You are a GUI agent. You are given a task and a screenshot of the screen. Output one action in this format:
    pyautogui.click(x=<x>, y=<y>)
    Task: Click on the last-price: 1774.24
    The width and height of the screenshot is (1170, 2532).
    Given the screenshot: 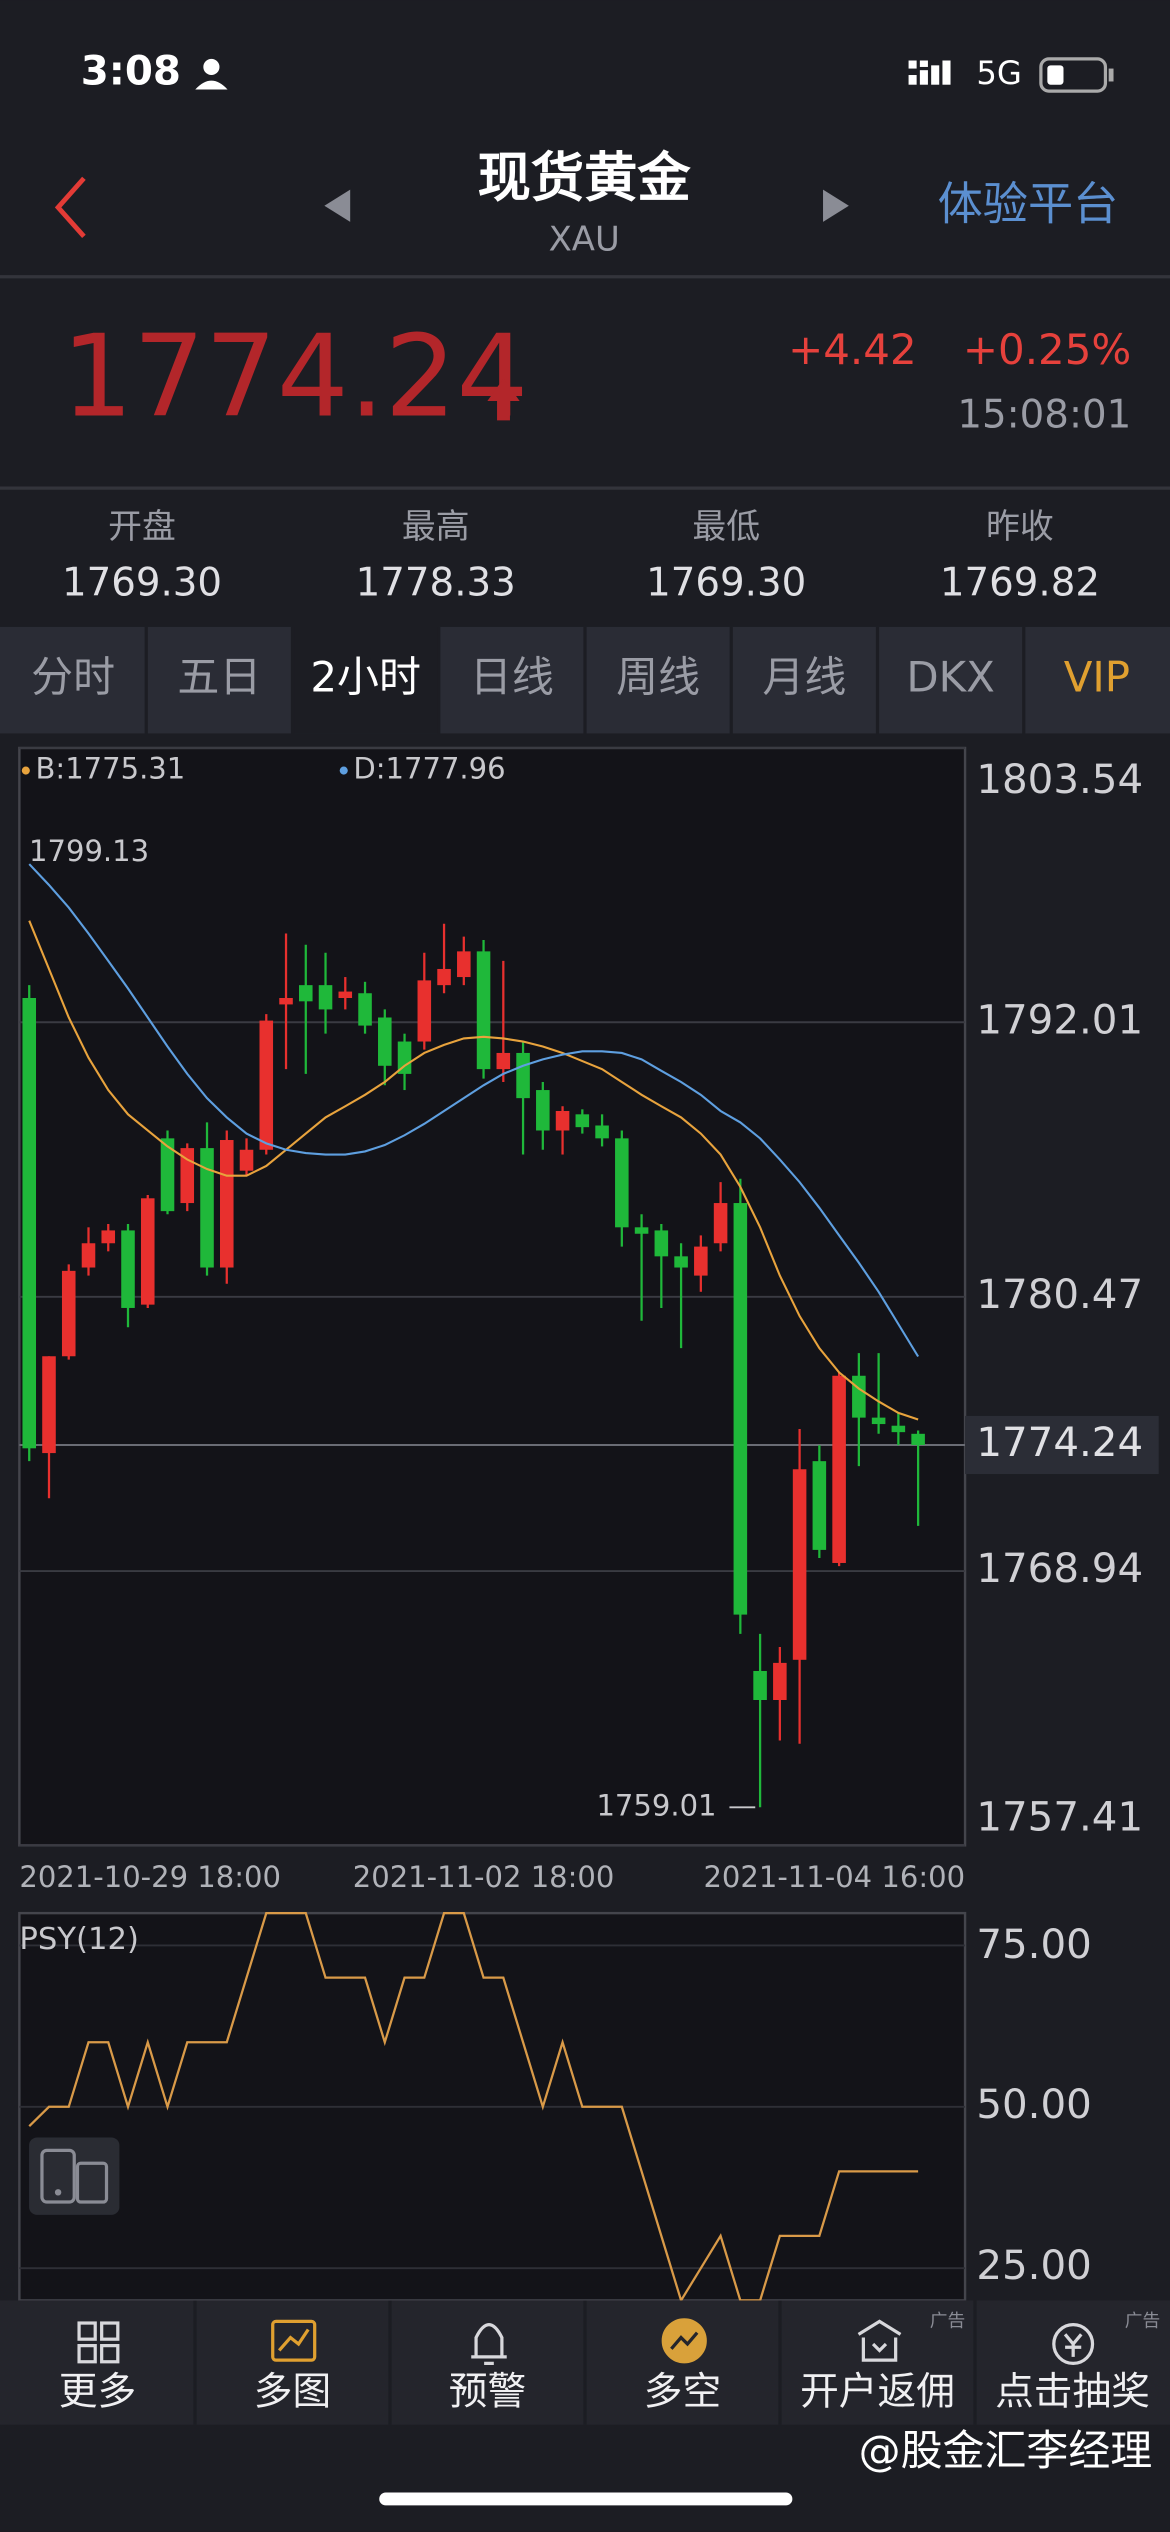 What is the action you would take?
    pyautogui.click(x=294, y=377)
    